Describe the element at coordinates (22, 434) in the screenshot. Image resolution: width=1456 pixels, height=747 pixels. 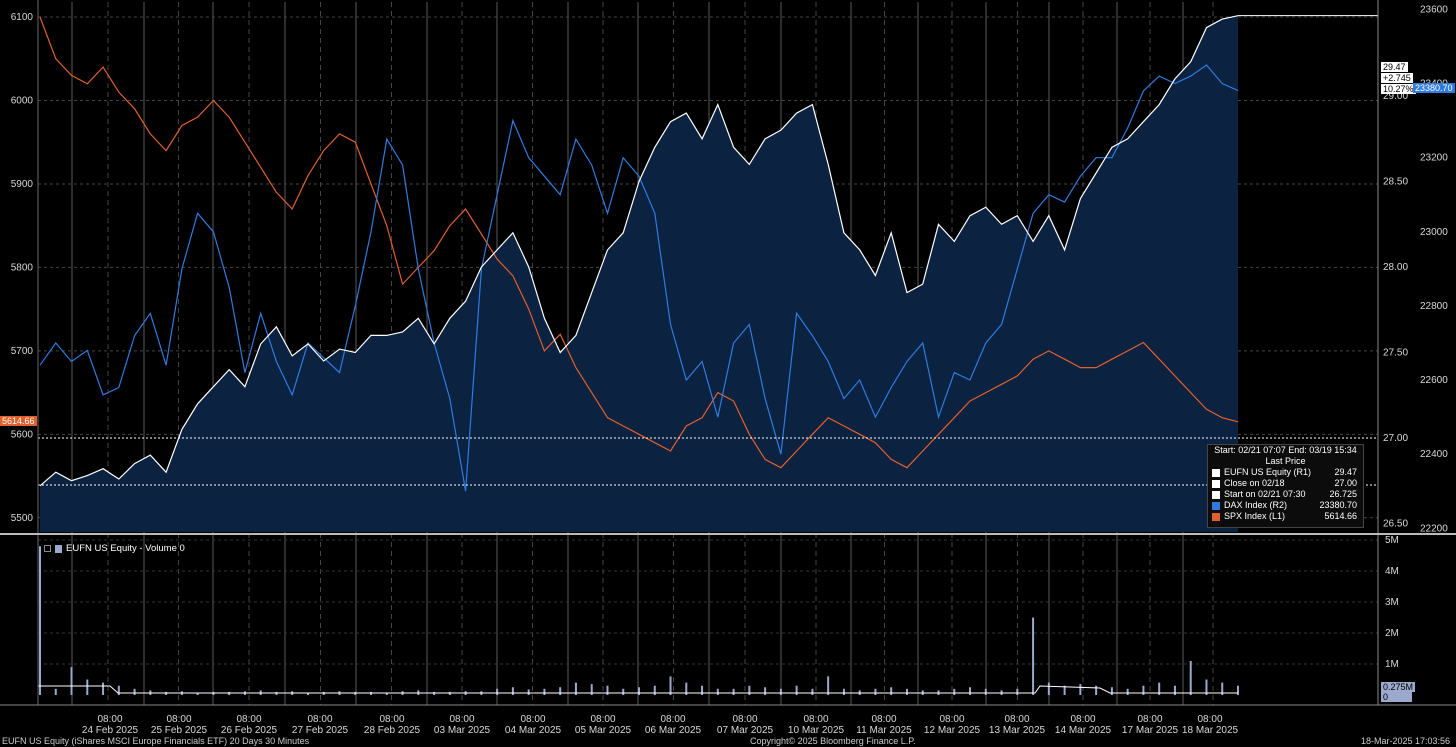
I see `left-tick-label: 5600` at that location.